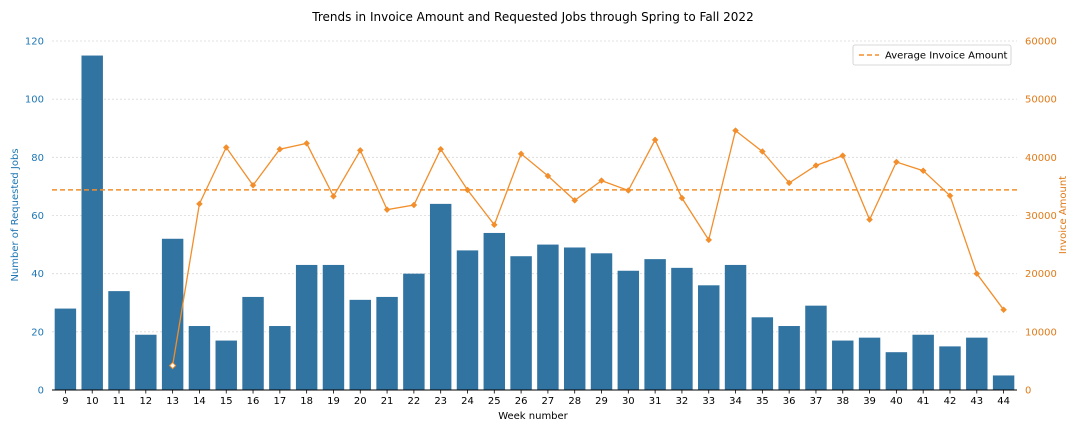 The width and height of the screenshot is (1080, 432). Describe the element at coordinates (1028, 391) in the screenshot. I see `y-right-tick-label: 0` at that location.